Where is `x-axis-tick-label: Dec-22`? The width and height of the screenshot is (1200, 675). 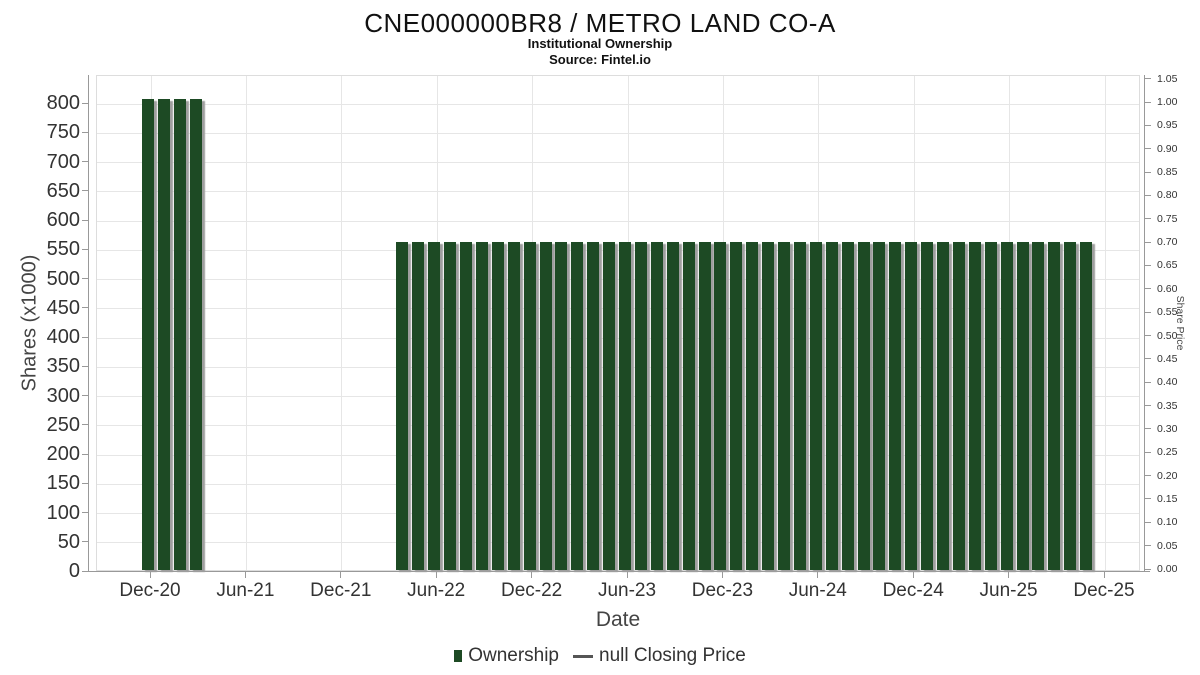 x-axis-tick-label: Dec-22 is located at coordinates (531, 590).